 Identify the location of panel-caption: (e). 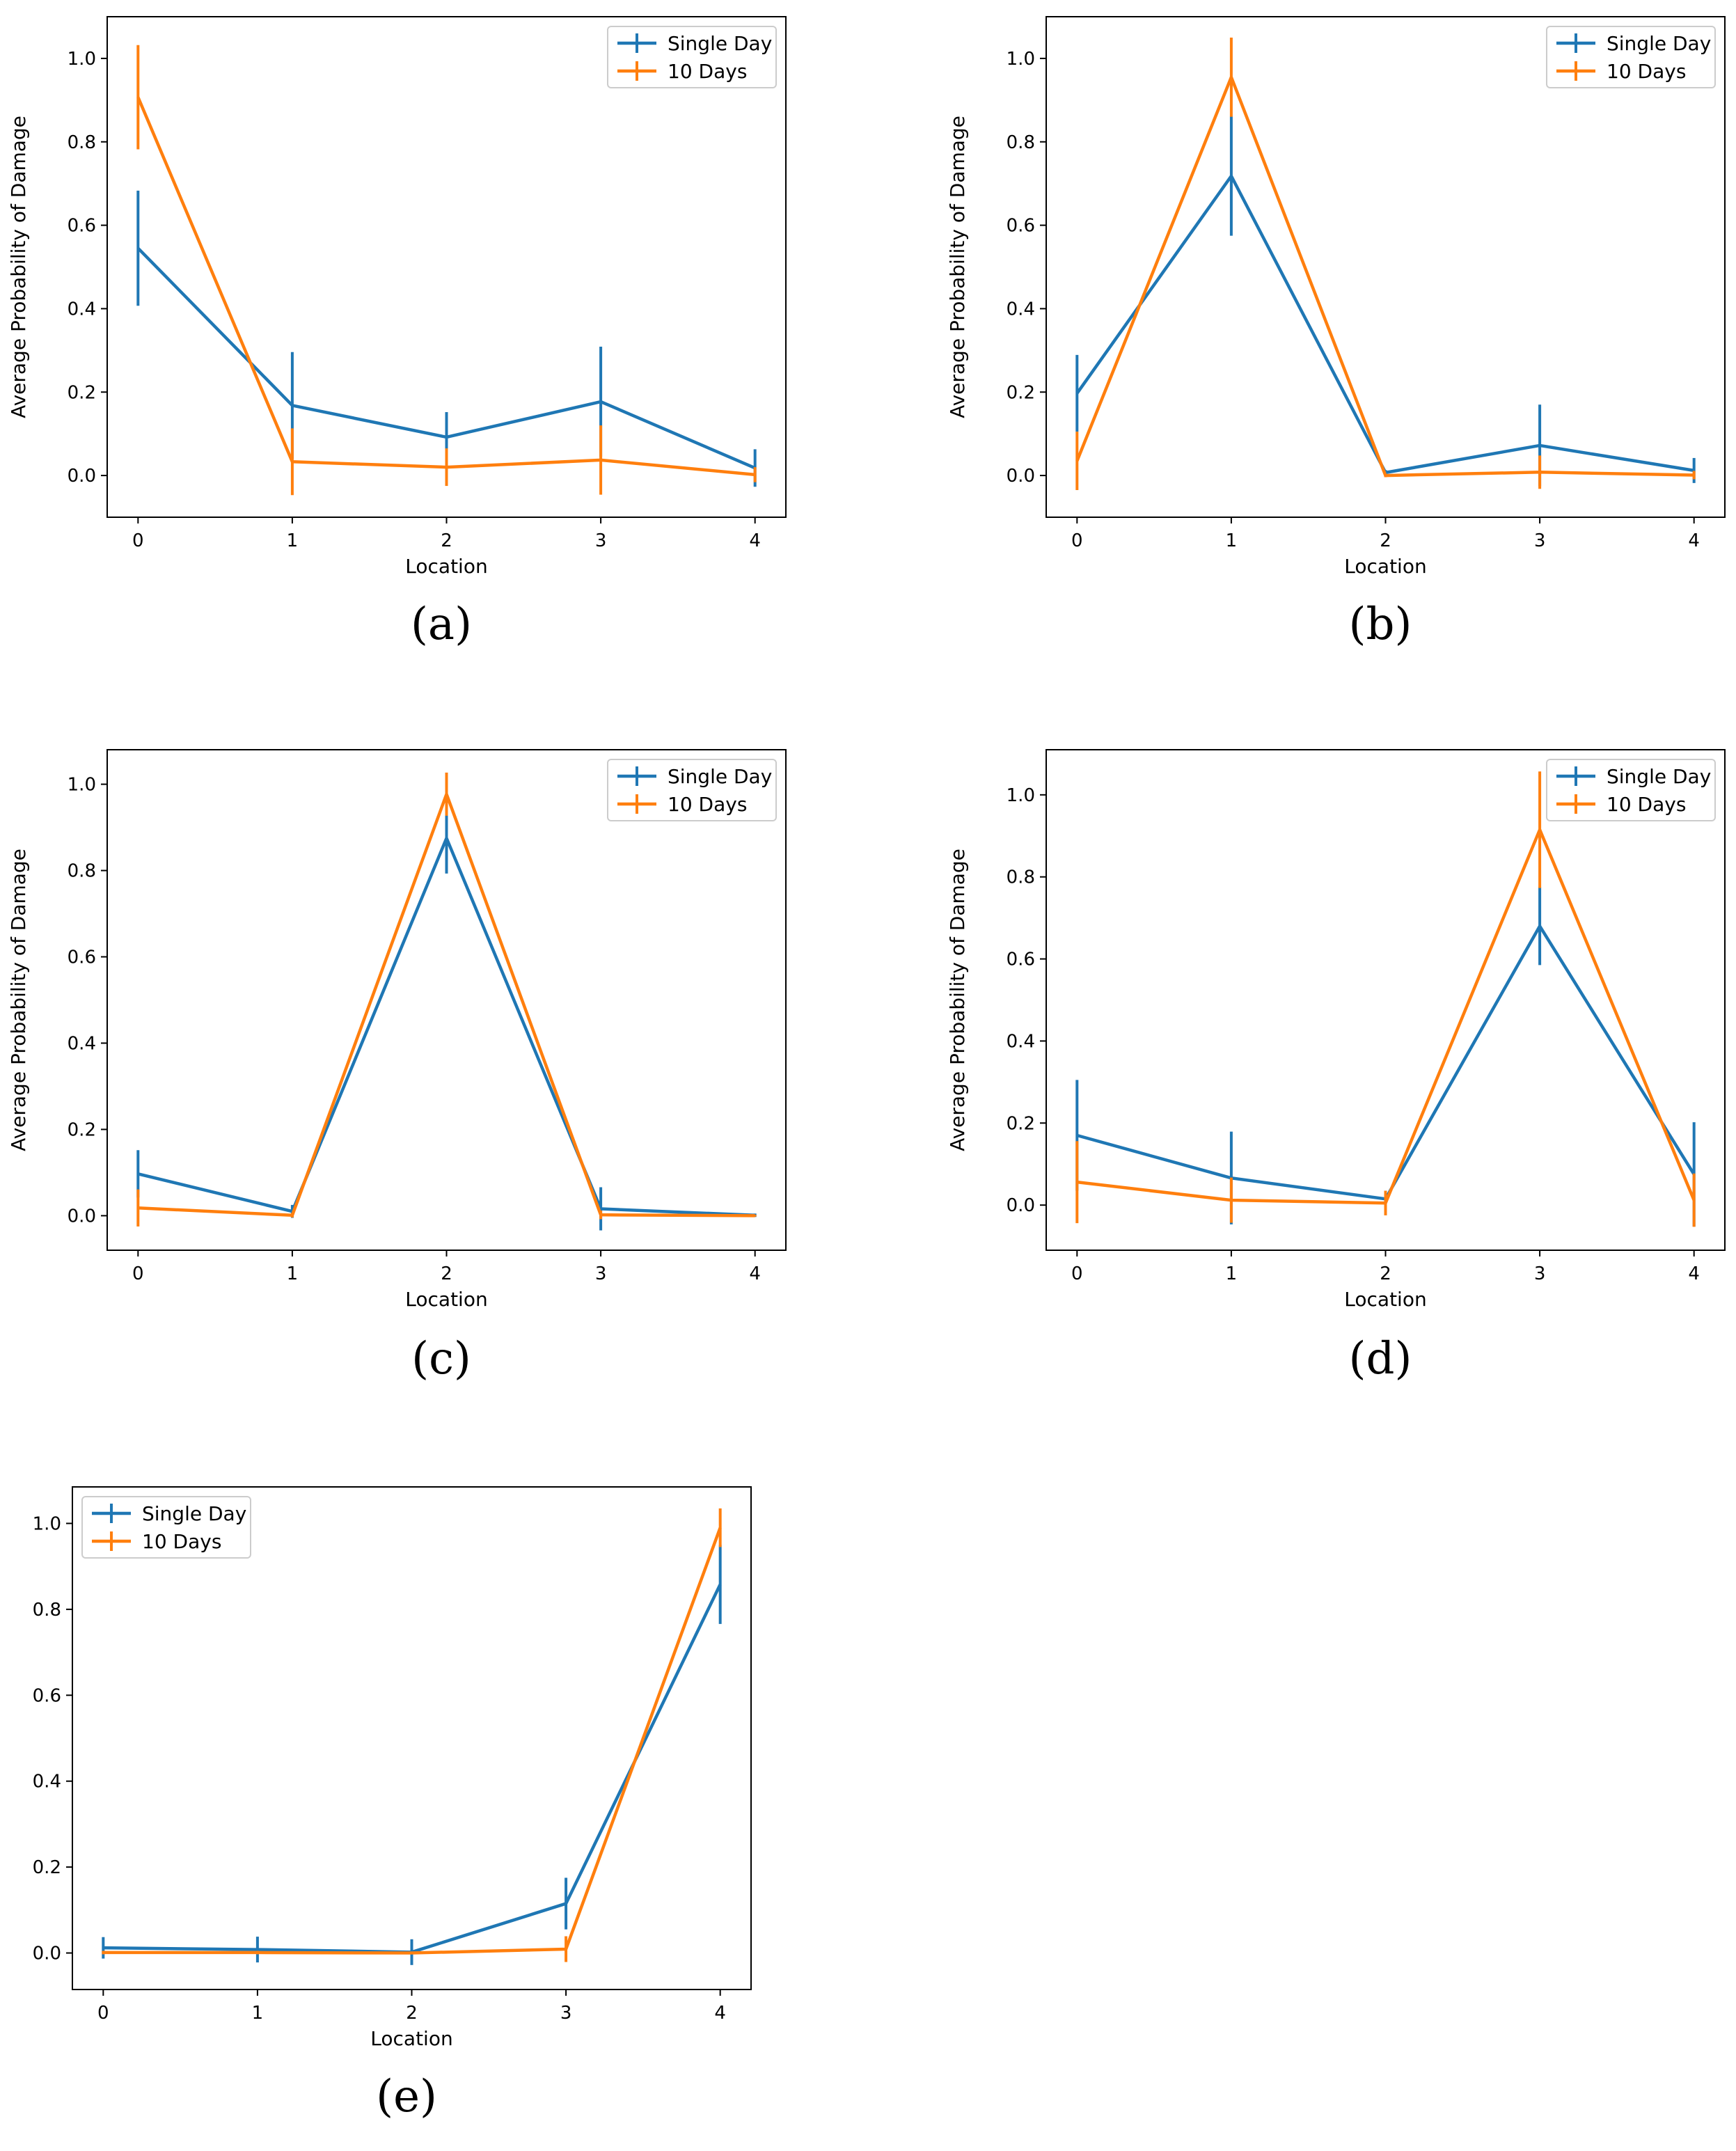
(407, 2096).